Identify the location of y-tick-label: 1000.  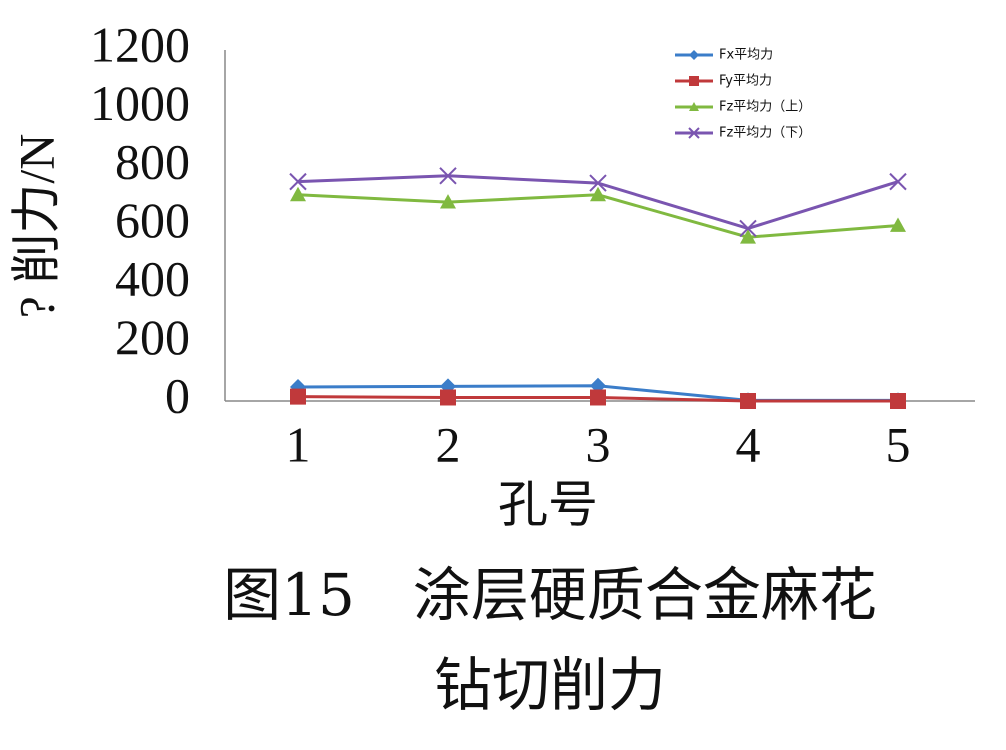
(140, 103).